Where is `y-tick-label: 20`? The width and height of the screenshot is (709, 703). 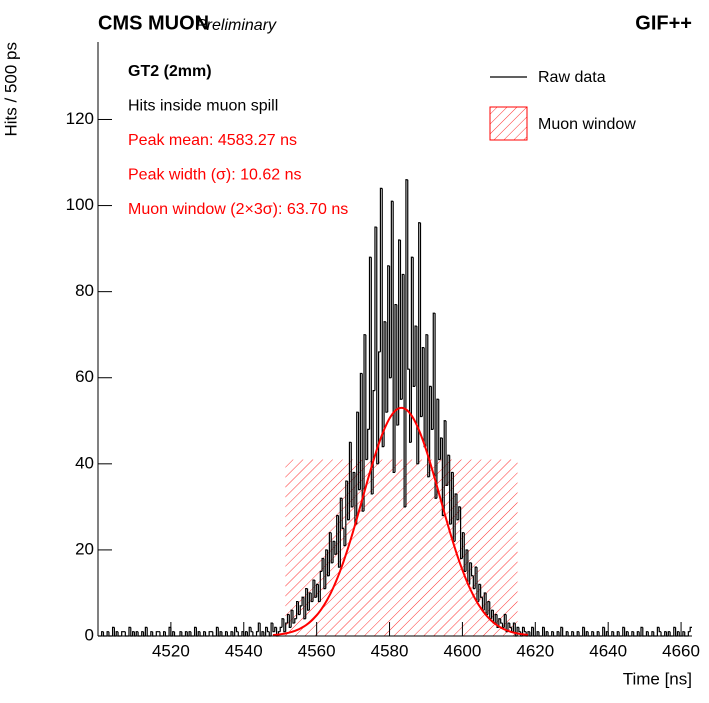
y-tick-label: 20 is located at coordinates (84, 548).